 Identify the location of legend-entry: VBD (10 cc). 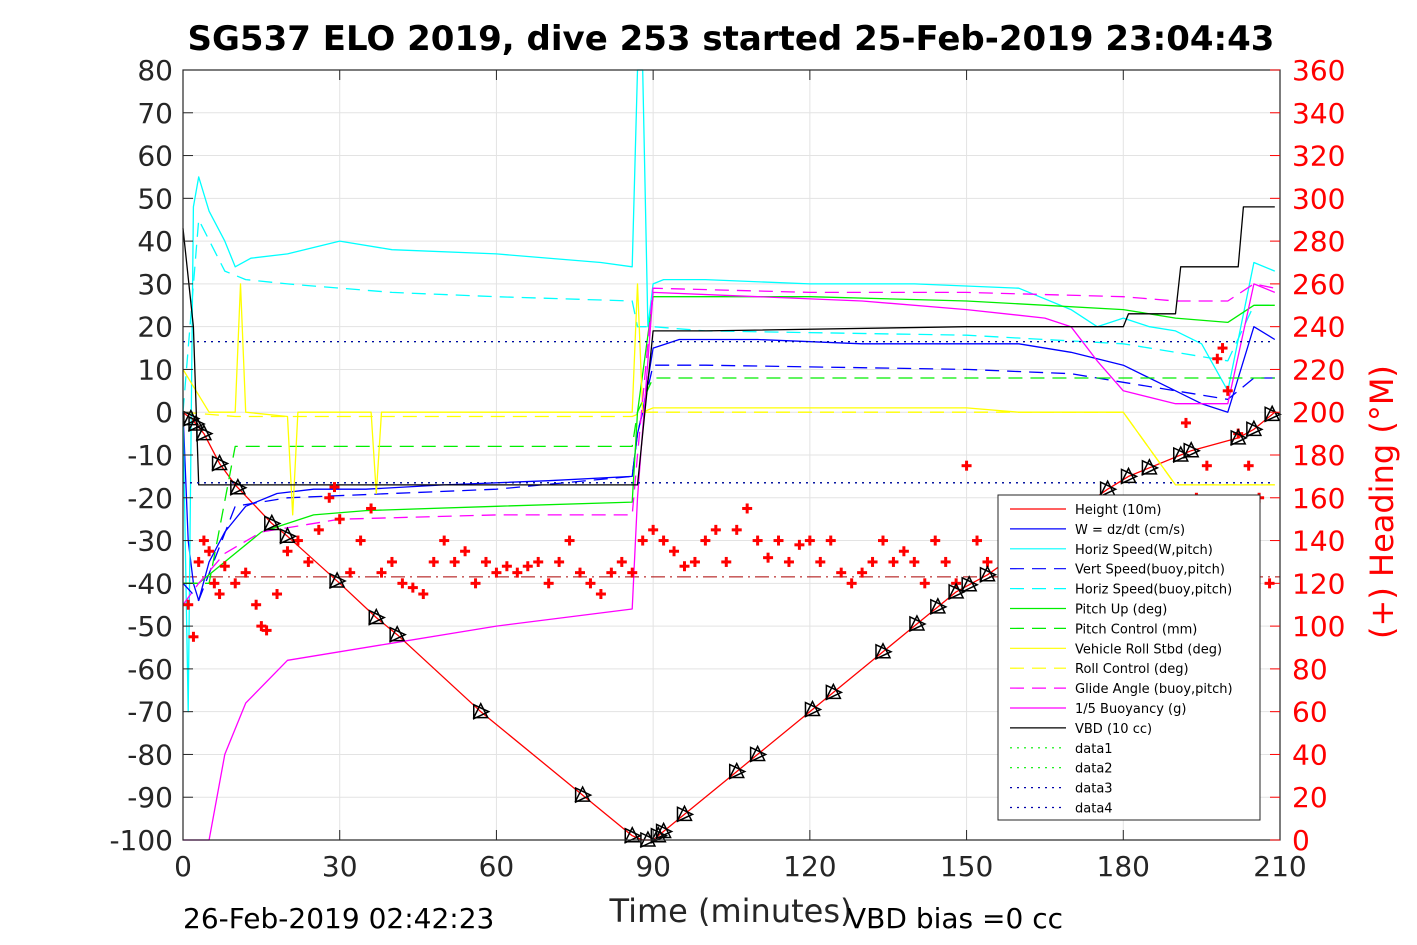
(1081, 729).